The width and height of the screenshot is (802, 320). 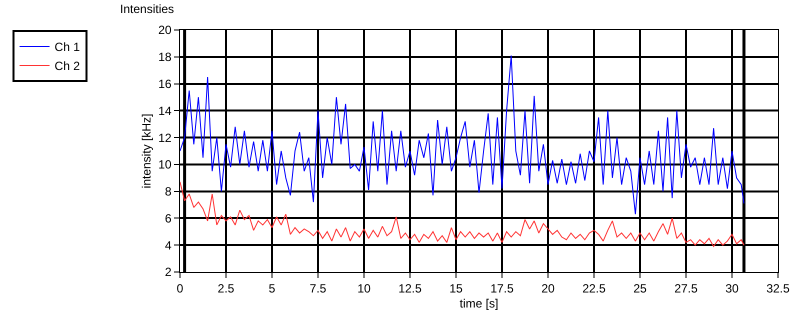 I want to click on x-tick-label: 10, so click(x=364, y=288).